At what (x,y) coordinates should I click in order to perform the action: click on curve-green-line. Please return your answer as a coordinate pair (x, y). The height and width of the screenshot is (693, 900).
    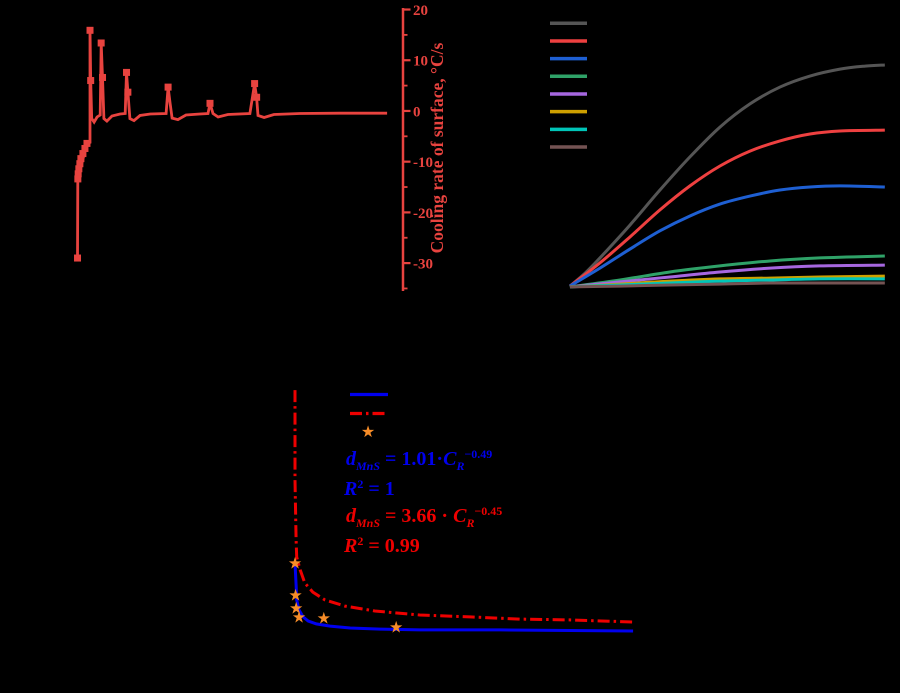
    Looking at the image, I should click on (727, 271).